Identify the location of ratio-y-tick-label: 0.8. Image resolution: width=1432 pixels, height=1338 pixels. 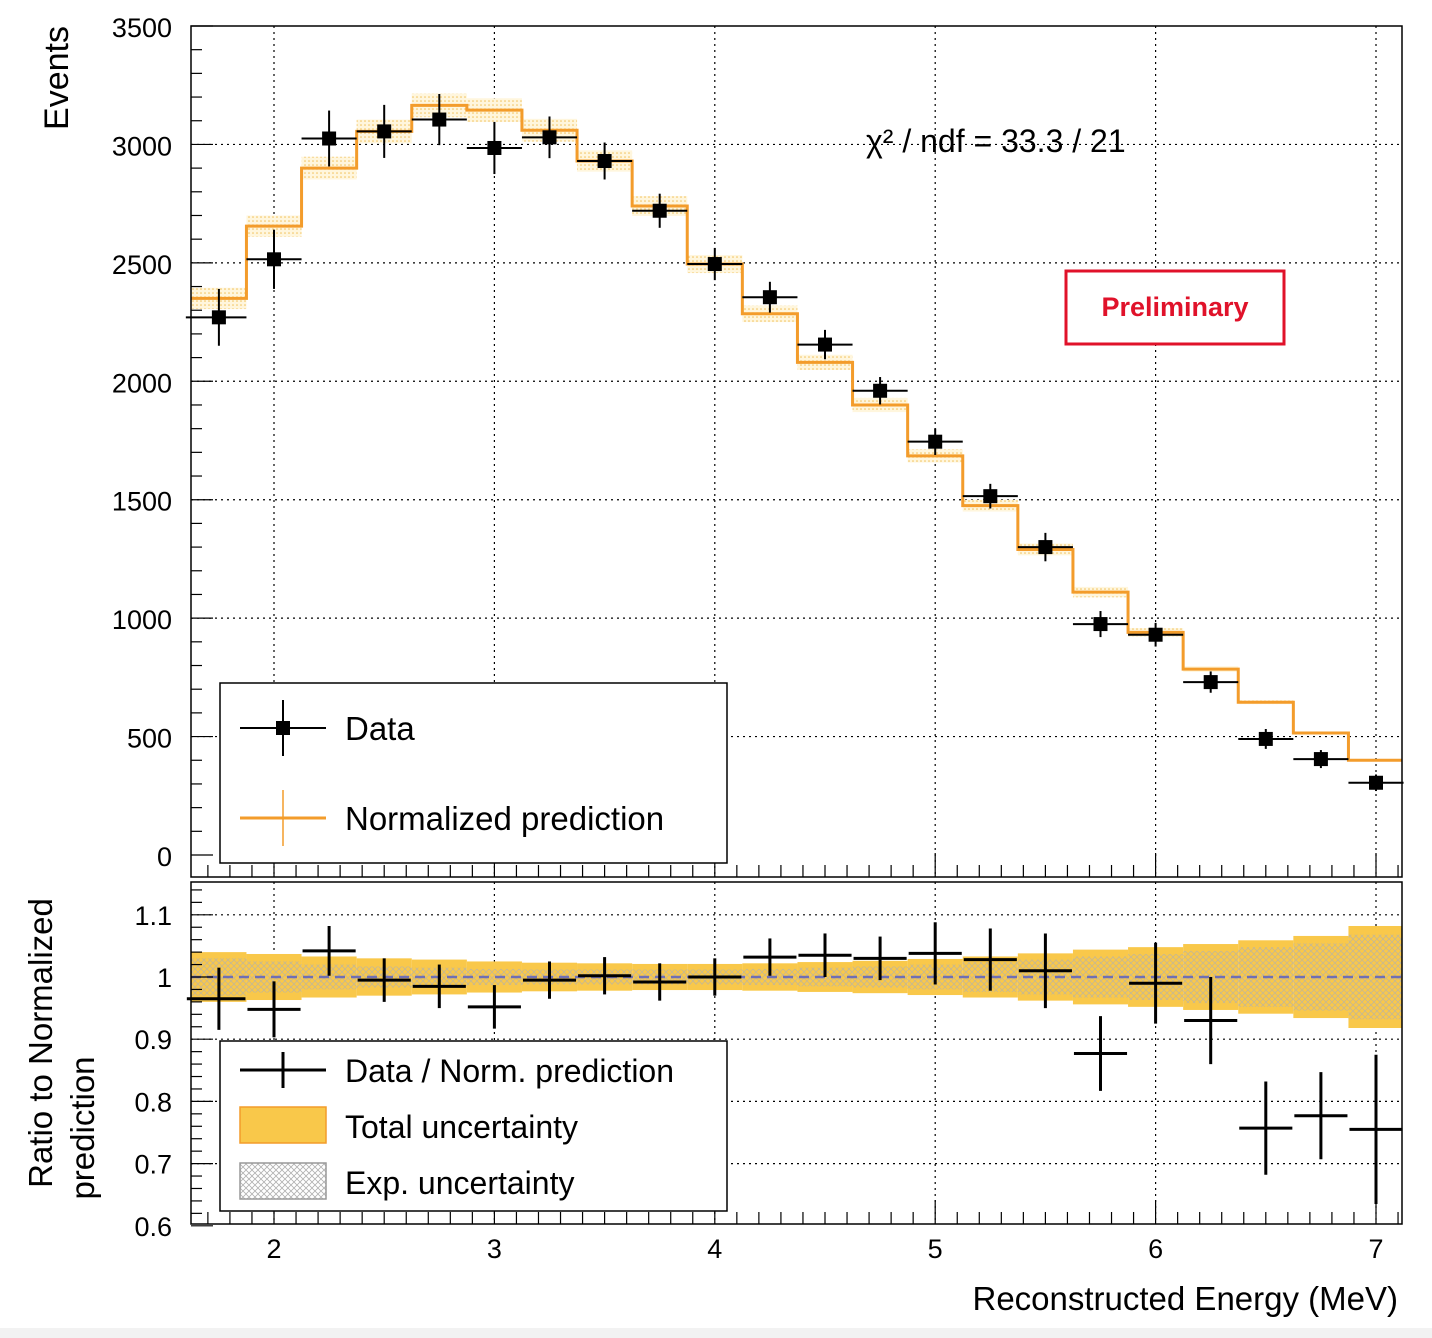
(153, 1102).